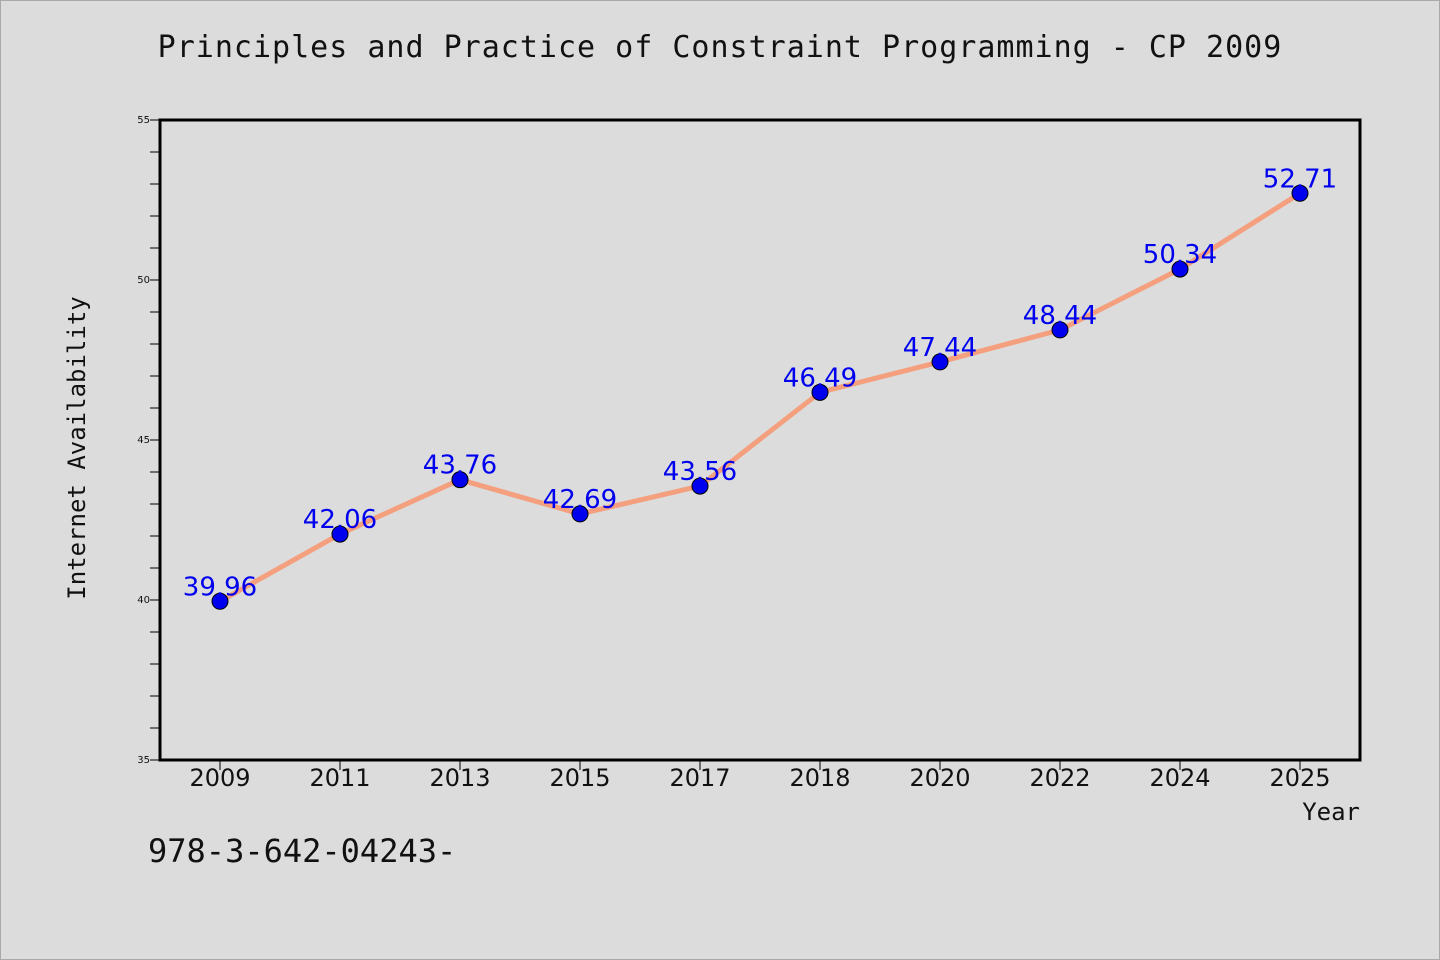  Describe the element at coordinates (700, 472) in the screenshot. I see `data-label: 43.56` at that location.